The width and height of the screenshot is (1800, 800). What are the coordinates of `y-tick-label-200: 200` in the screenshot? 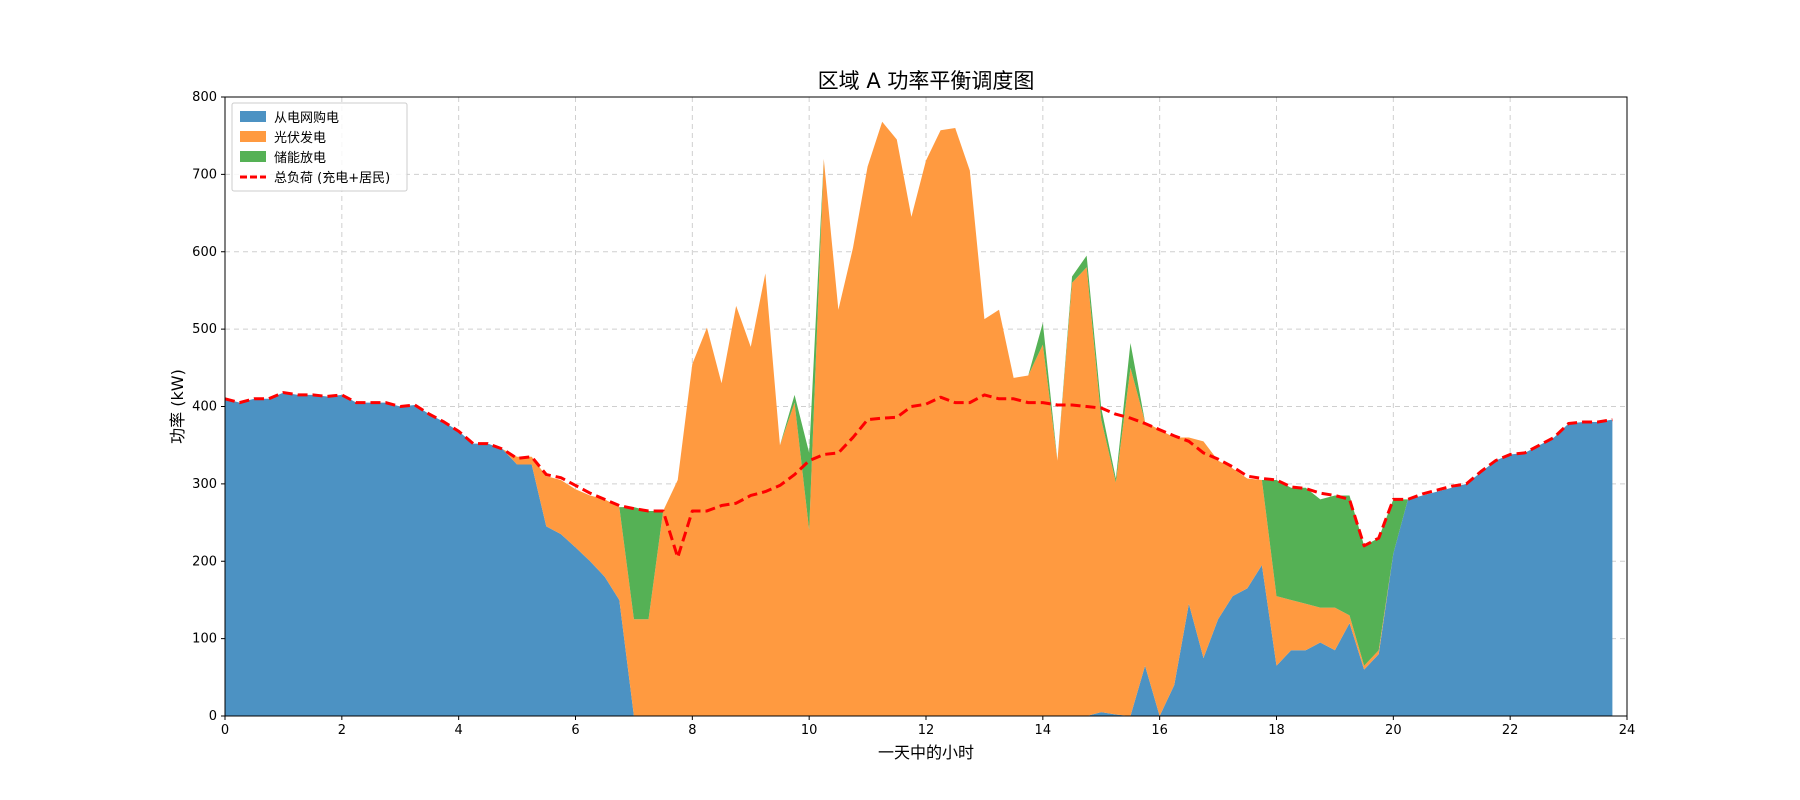 It's located at (204, 561).